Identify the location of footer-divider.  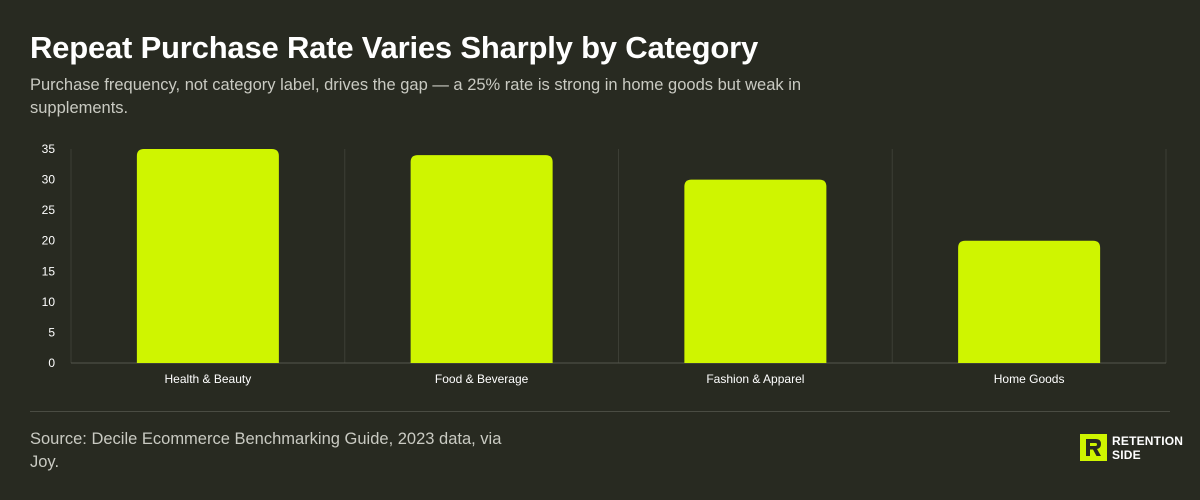
(600, 411).